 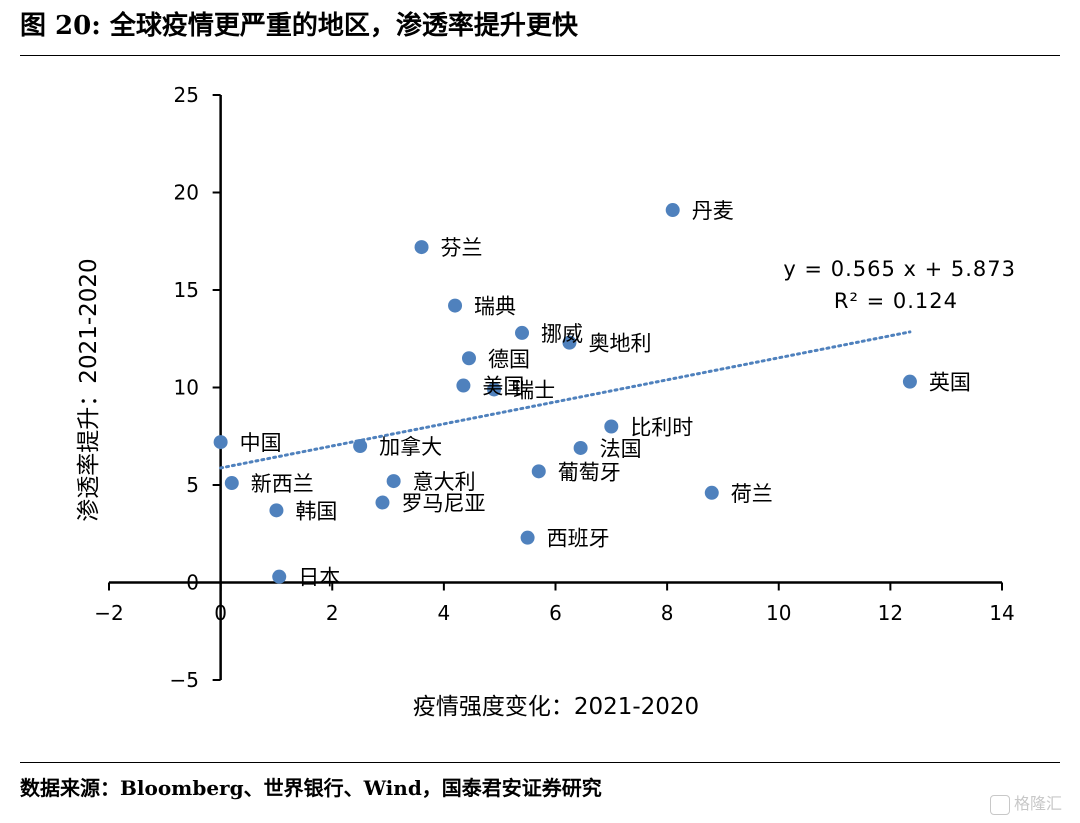 I want to click on y-tick-label: 25, so click(x=186, y=95).